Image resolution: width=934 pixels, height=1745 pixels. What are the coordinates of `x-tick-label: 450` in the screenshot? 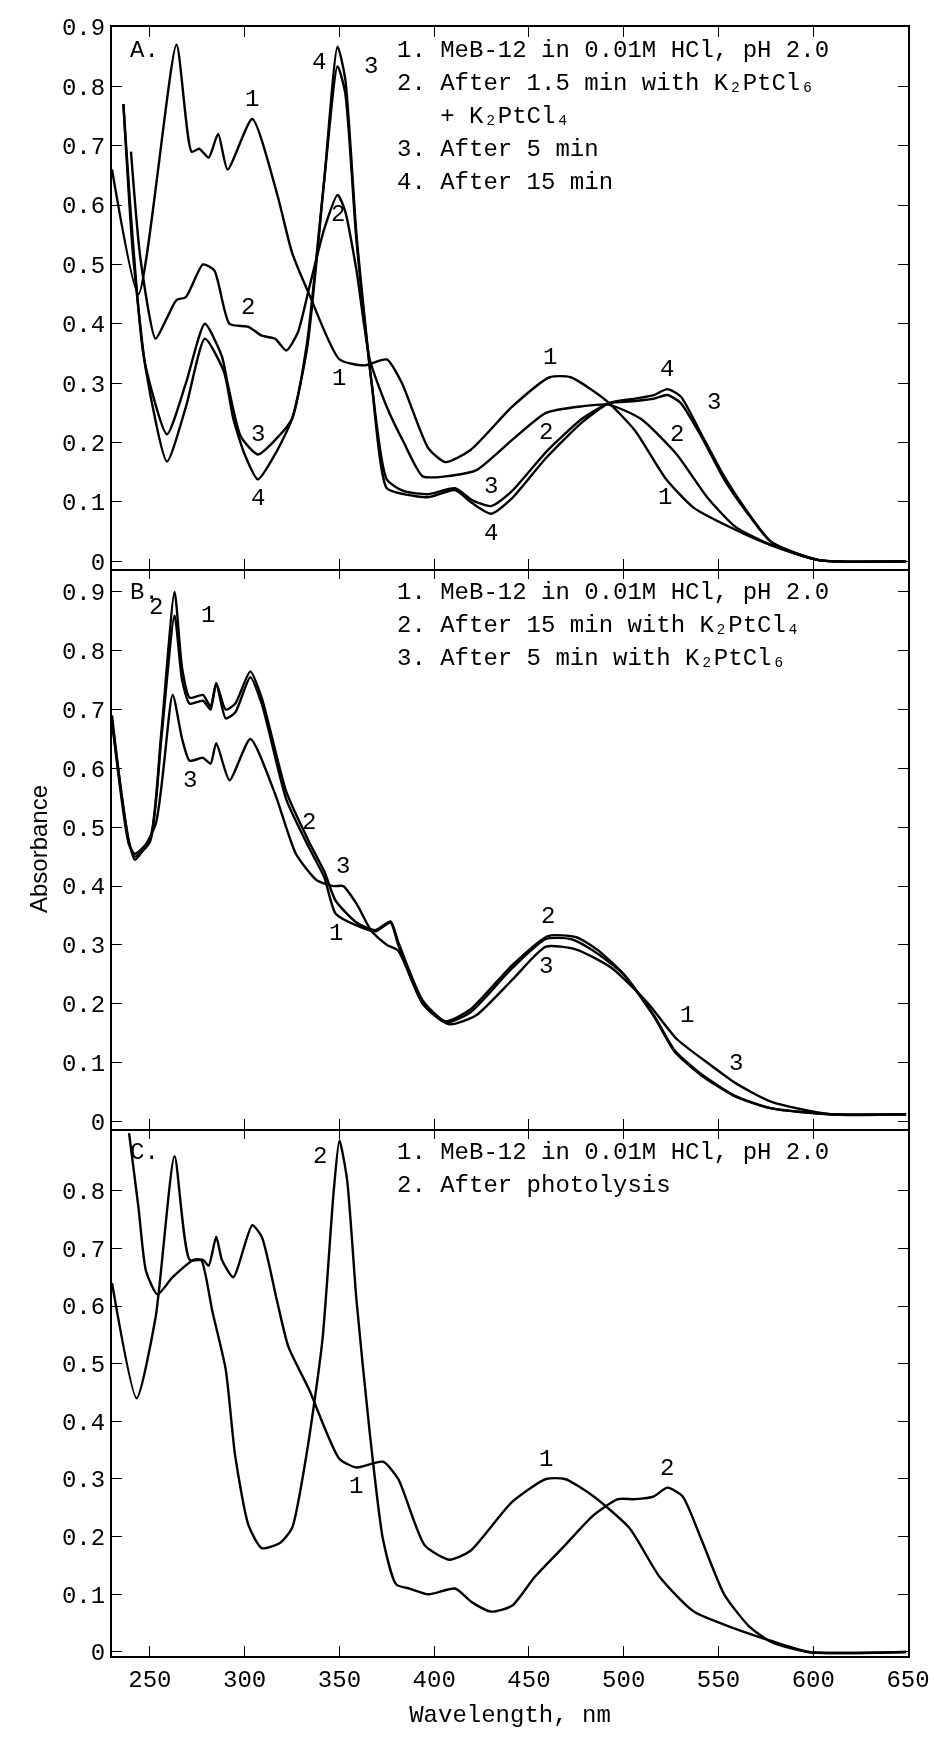 It's located at (529, 1680).